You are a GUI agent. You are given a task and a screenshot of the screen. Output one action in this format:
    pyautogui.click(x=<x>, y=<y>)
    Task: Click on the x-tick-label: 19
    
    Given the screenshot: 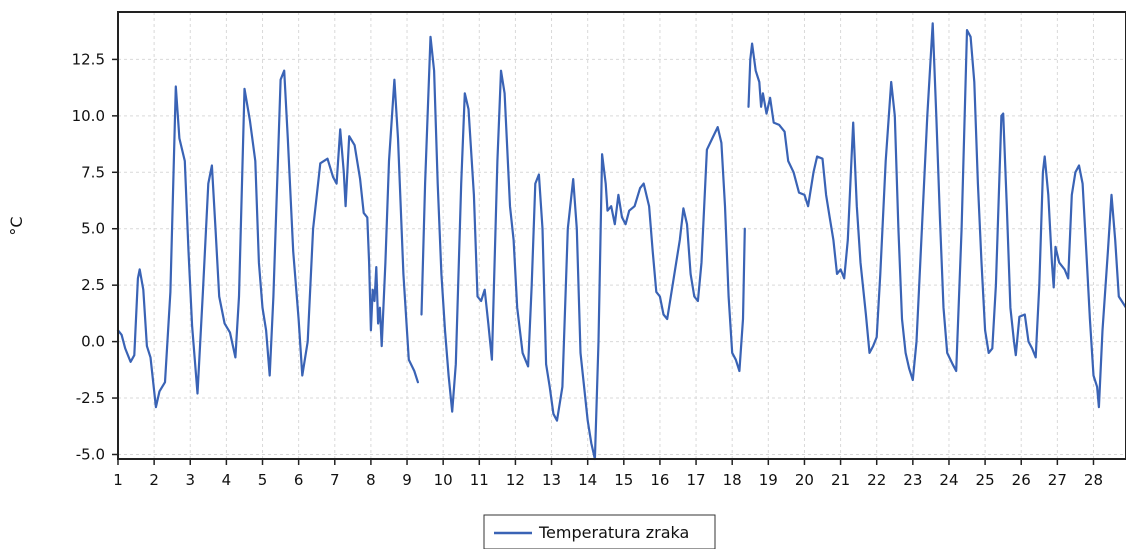 What is the action you would take?
    pyautogui.click(x=768, y=480)
    